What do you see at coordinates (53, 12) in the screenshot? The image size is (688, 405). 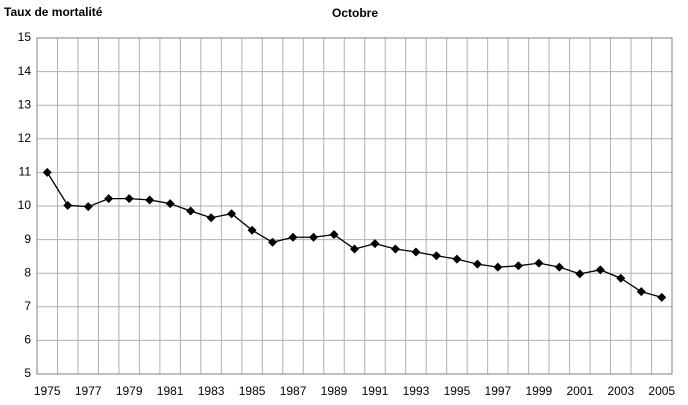 I see `y-axis-label: Taux de mortalité` at bounding box center [53, 12].